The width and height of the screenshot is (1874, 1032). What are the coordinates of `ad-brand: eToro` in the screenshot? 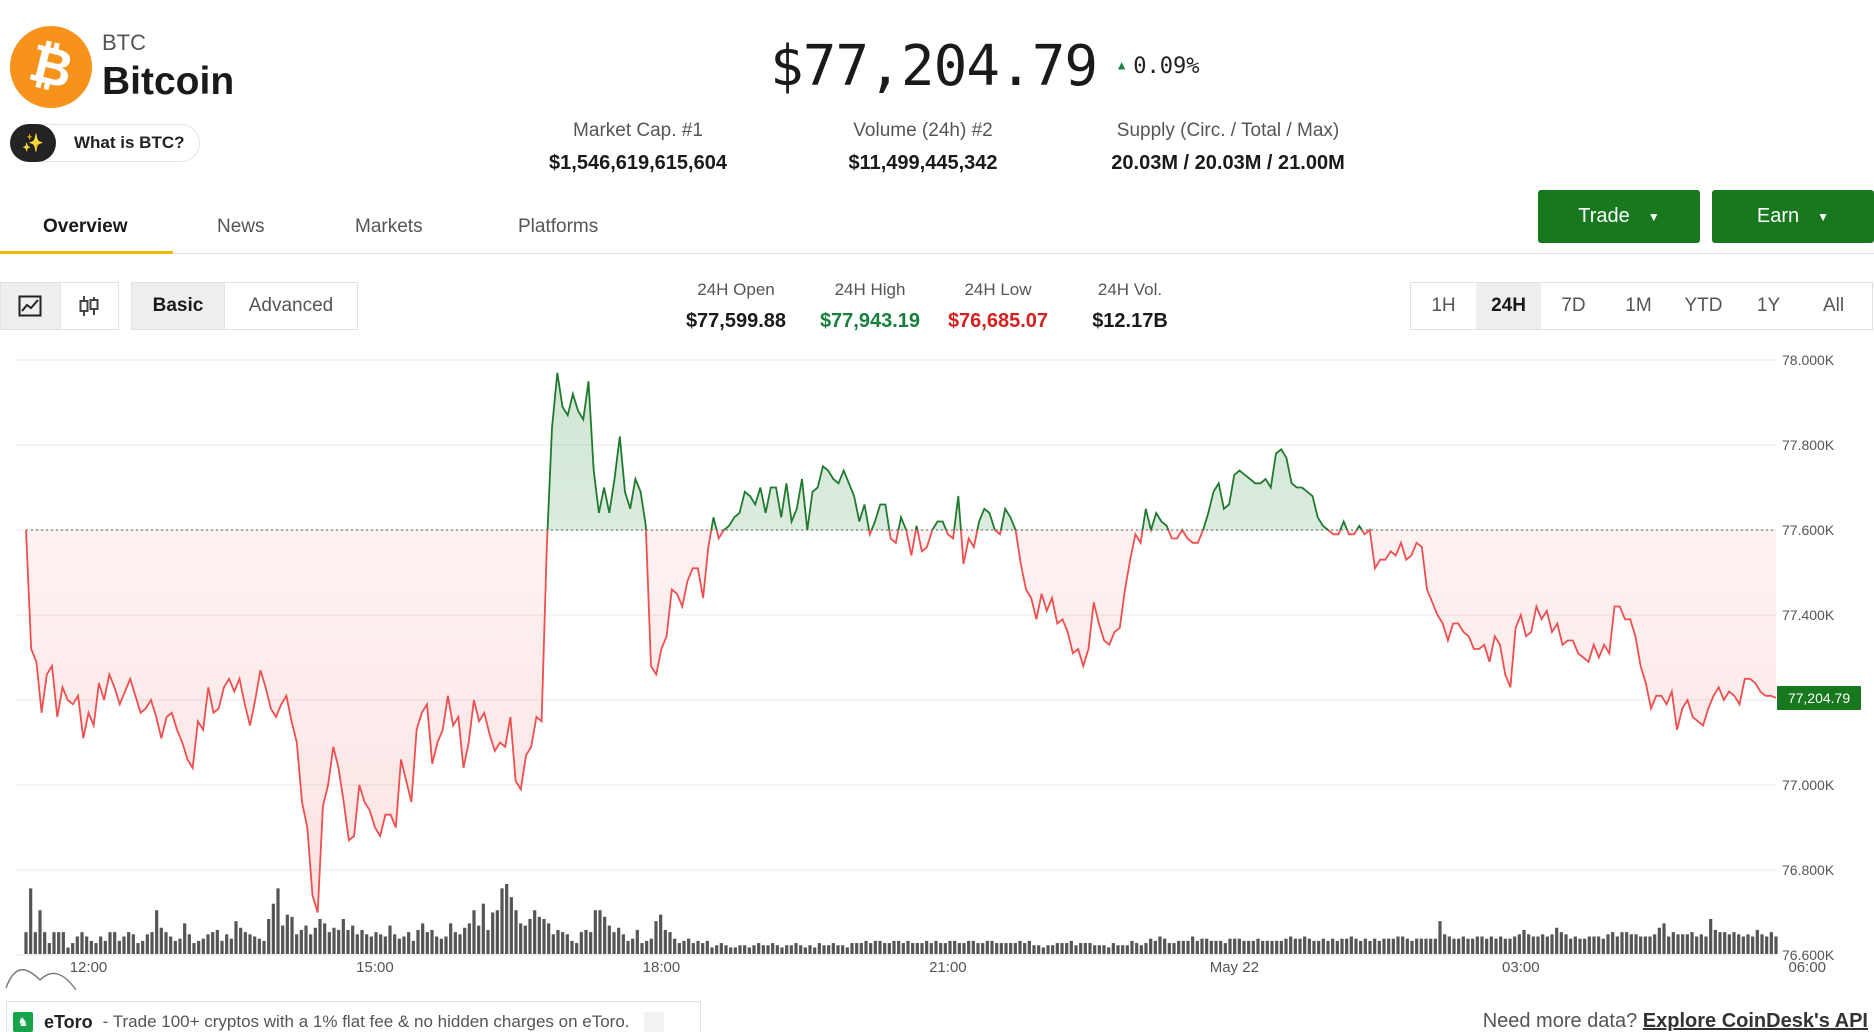 It's located at (68, 1021).